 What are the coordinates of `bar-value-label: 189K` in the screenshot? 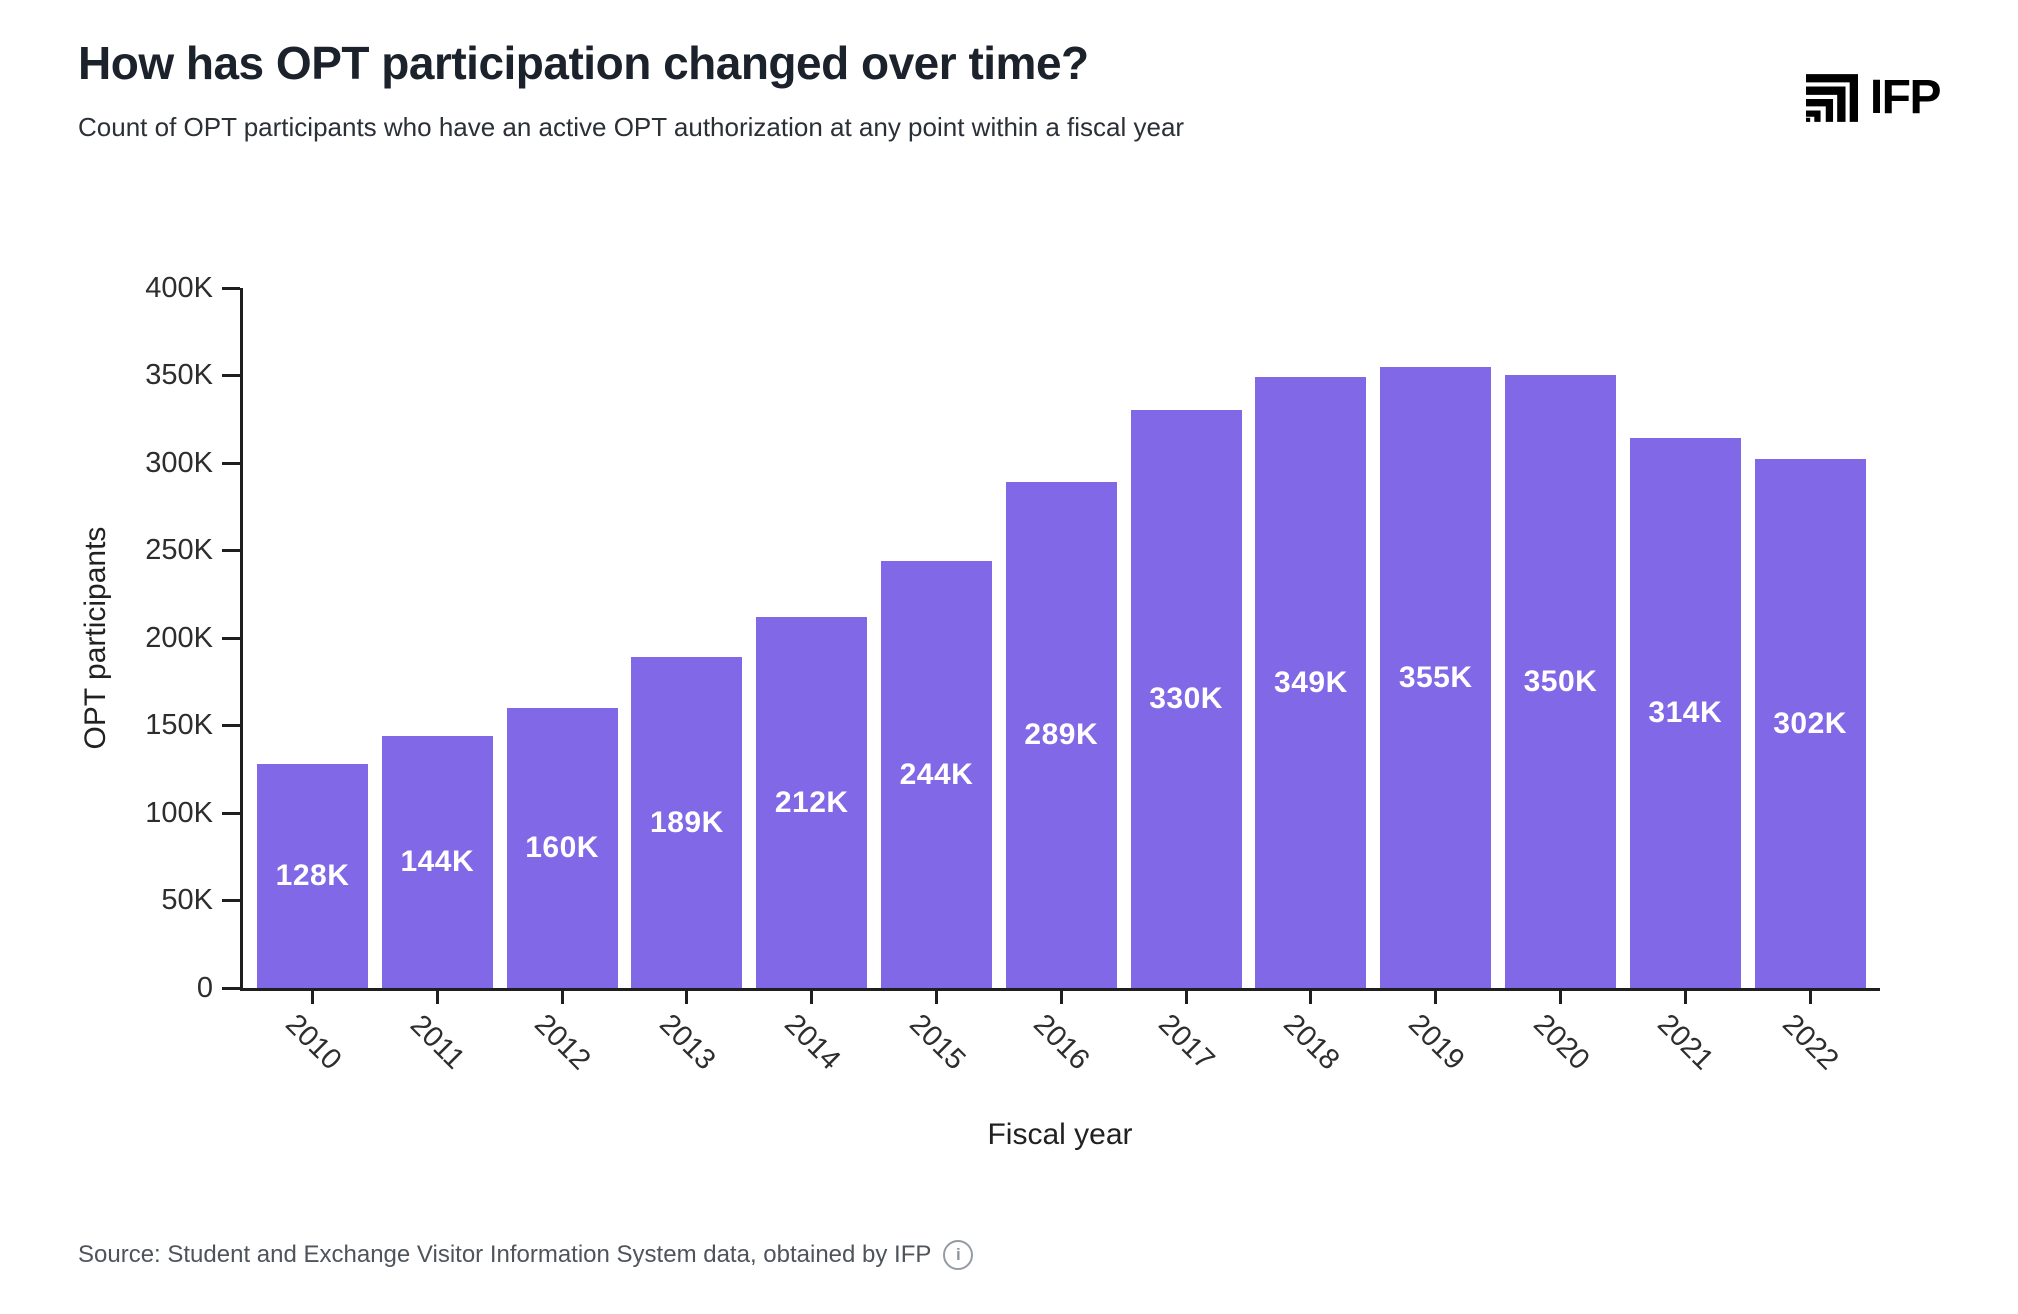 It's located at (687, 822).